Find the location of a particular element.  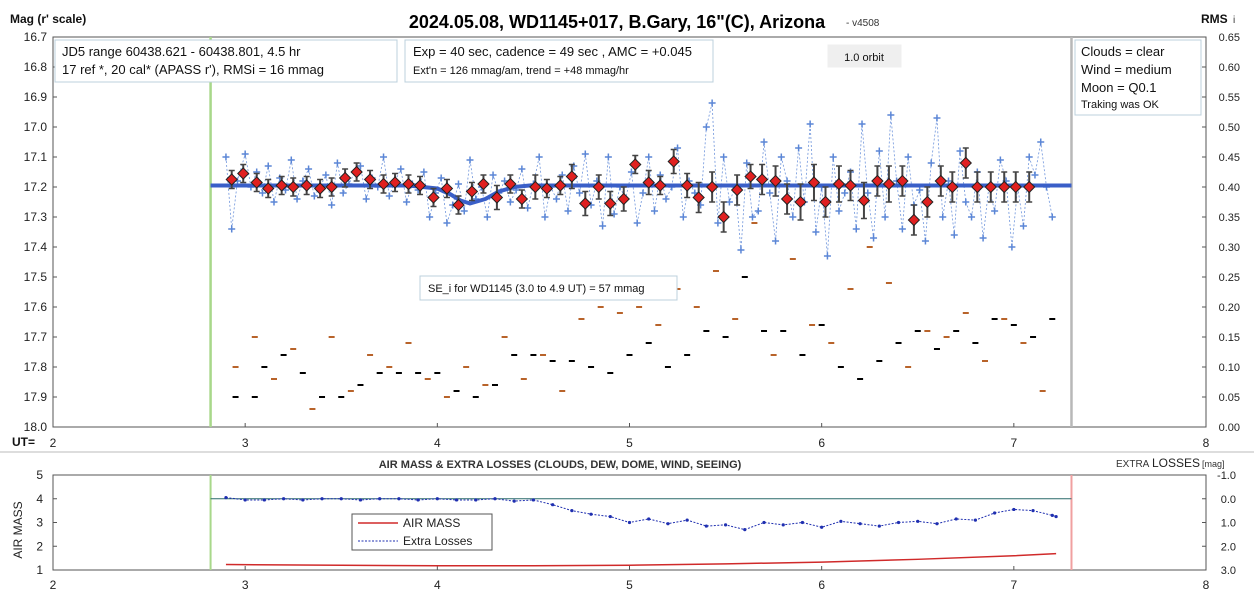

top-y2-tick-label: 0.20 is located at coordinates (1229, 308).